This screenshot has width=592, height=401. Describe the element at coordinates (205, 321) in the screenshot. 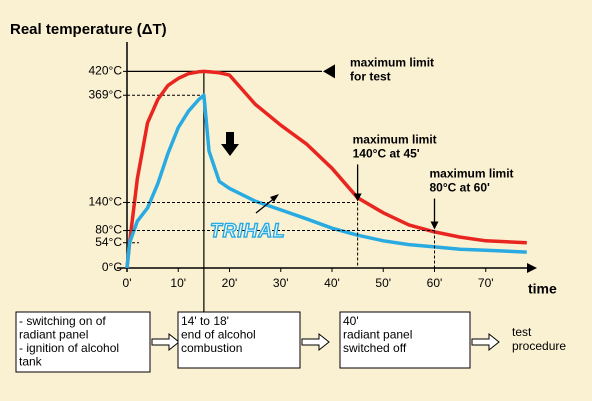

I see `step-text: 14' to 18'` at that location.